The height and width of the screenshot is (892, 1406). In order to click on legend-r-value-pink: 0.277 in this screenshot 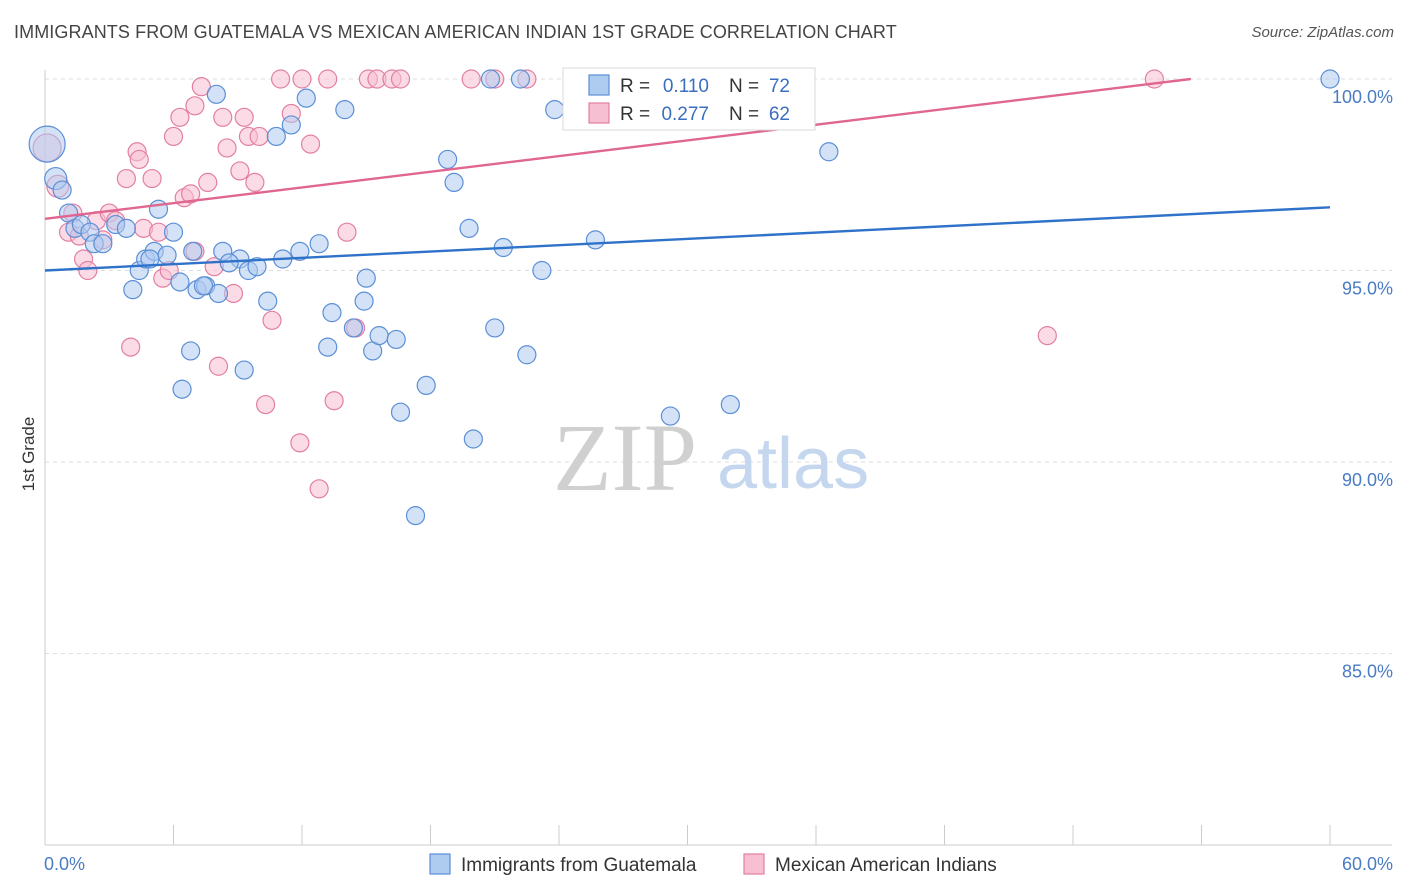, I will do `click(685, 114)`.